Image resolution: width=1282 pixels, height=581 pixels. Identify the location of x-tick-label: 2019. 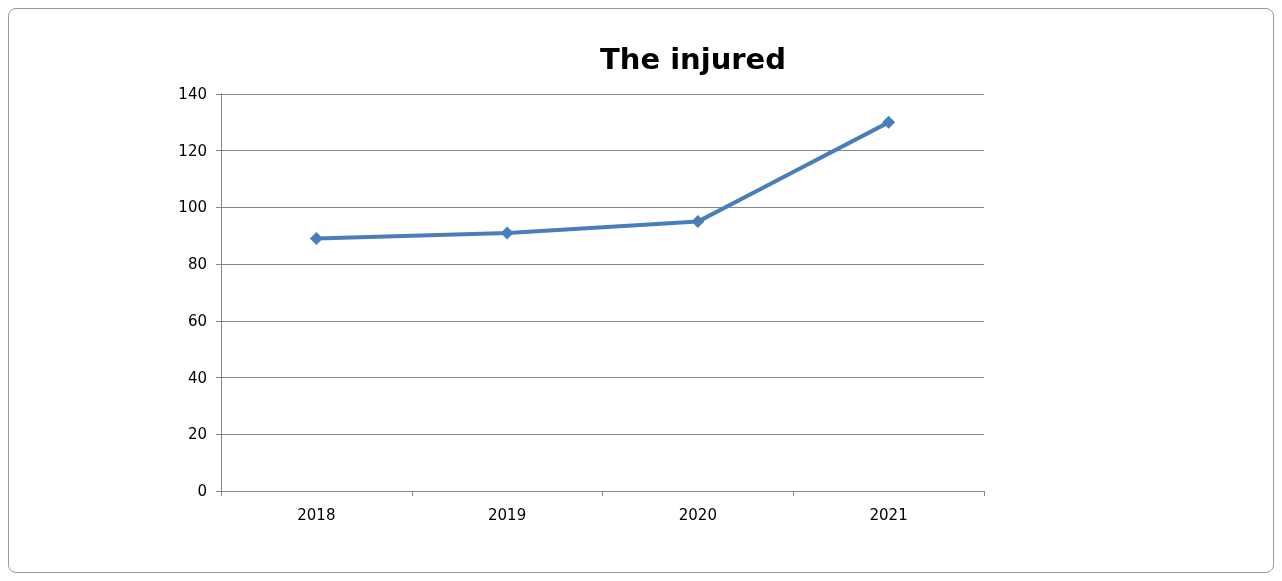
(507, 514).